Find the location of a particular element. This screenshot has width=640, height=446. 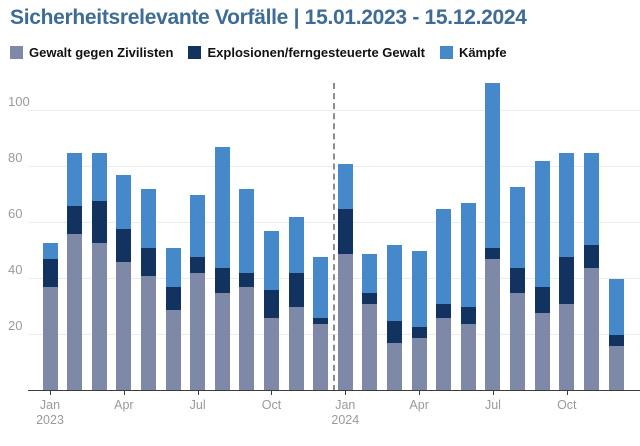

bar-segment-apr-2024-s1 is located at coordinates (419, 332).